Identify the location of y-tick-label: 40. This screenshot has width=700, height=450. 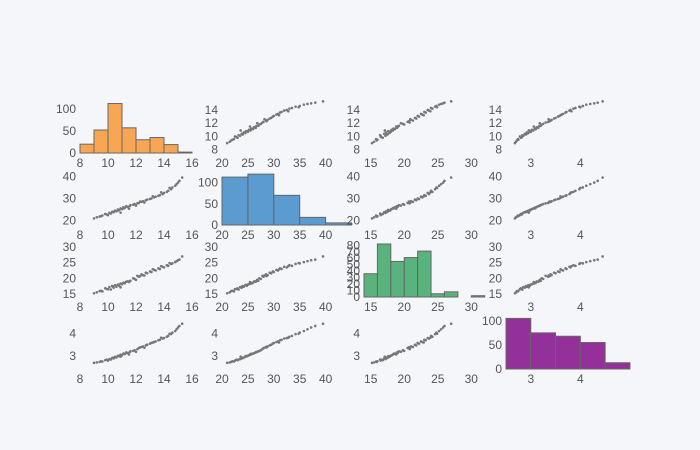
(70, 176).